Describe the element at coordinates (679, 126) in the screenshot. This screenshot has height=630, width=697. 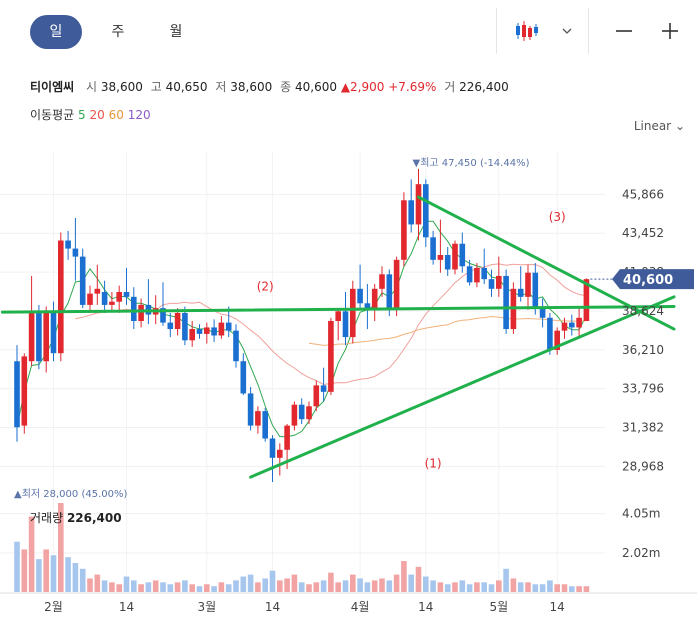
I see `chevron-down-icon: ⌄` at that location.